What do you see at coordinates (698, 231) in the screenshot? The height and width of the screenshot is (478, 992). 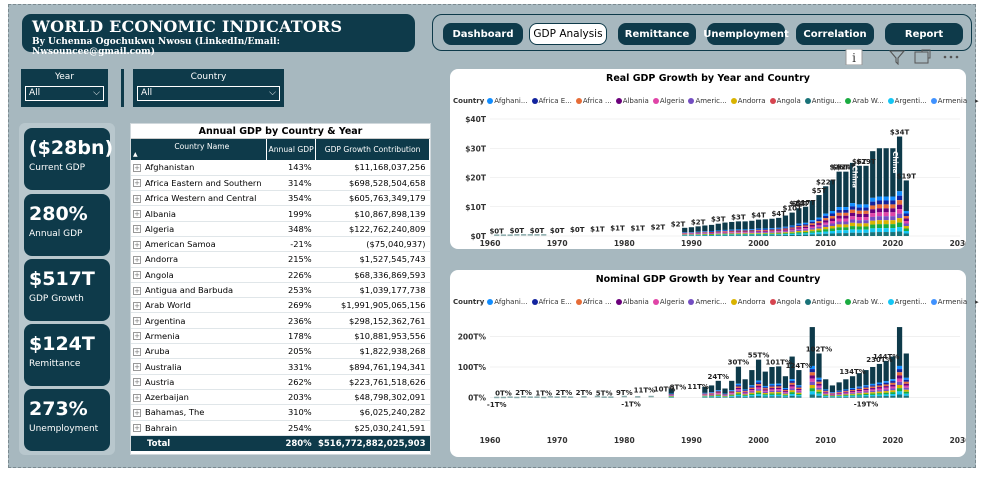 I see `bar-1991` at bounding box center [698, 231].